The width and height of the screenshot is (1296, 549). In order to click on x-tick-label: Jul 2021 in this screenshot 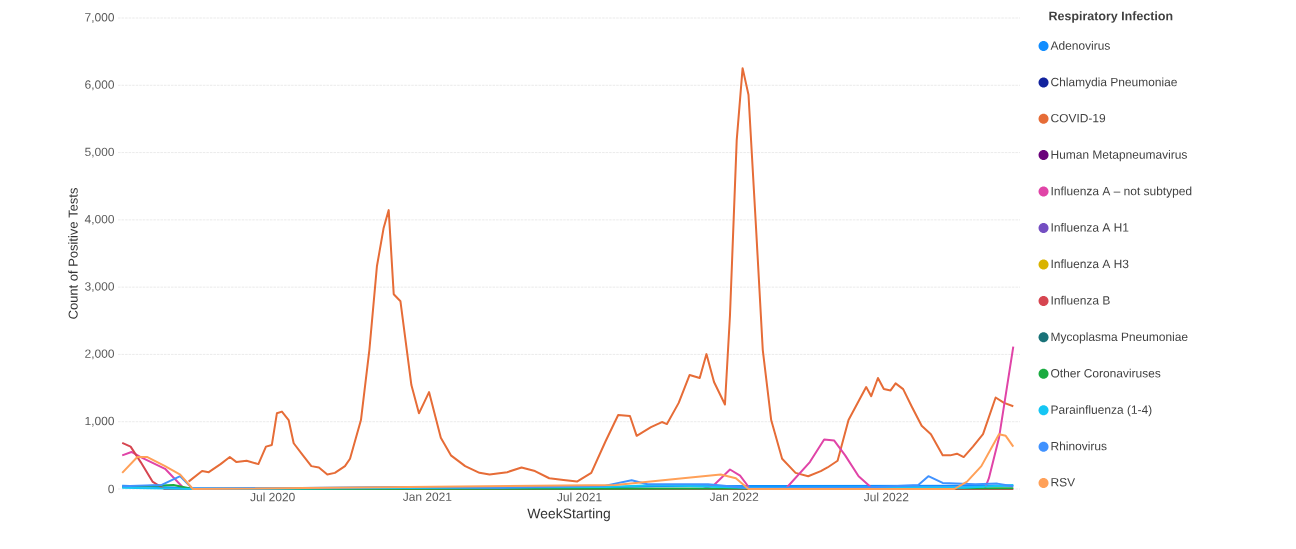, I will do `click(579, 497)`.